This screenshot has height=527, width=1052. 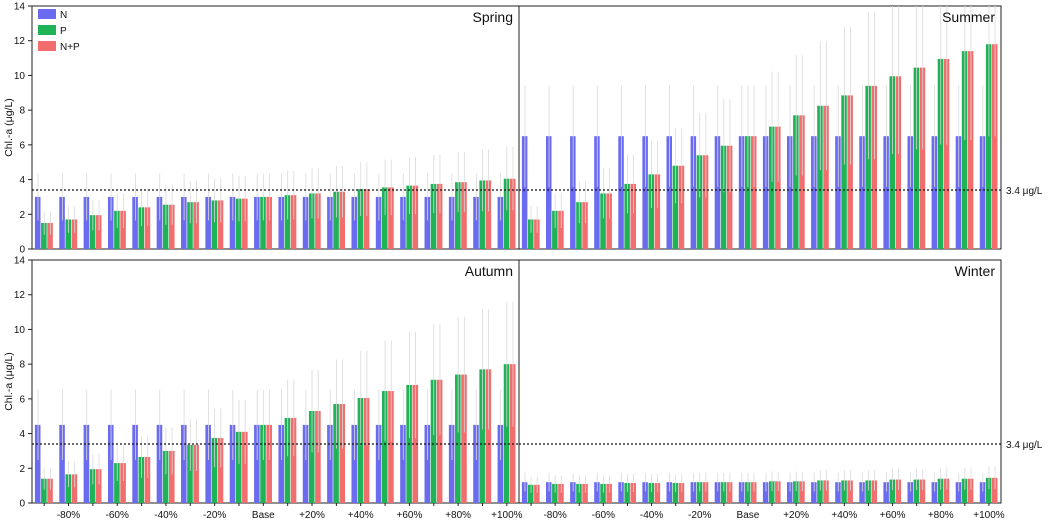 I want to click on bar-spring-n-plus20pct, so click(x=305, y=222).